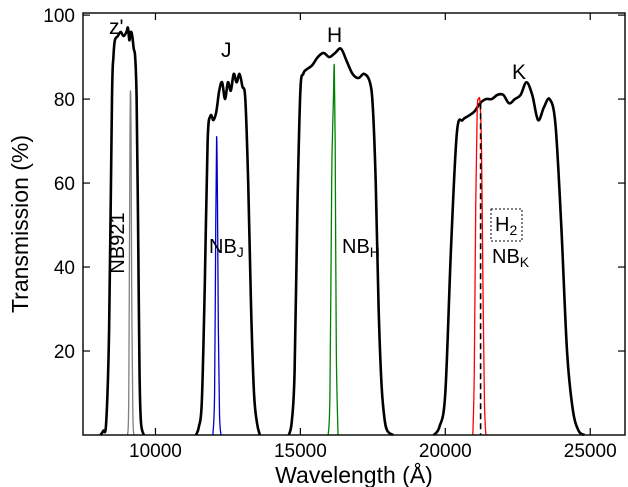 The height and width of the screenshot is (487, 628). Describe the element at coordinates (64, 100) in the screenshot. I see `y-tick-label: 80` at that location.